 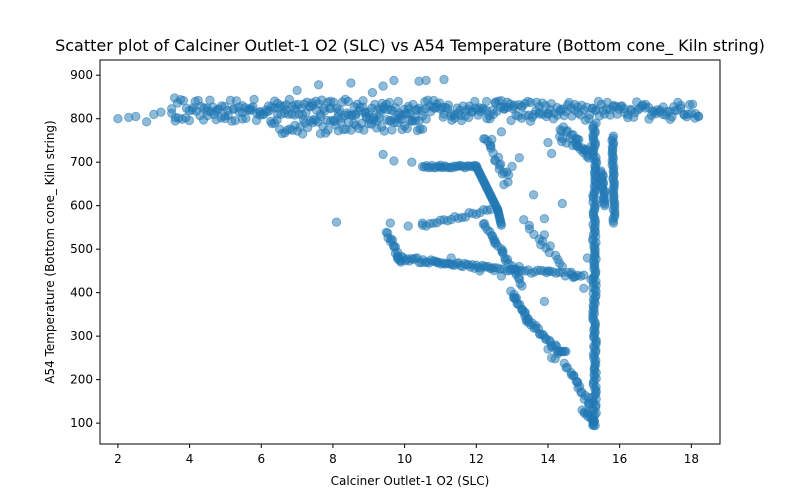 What do you see at coordinates (619, 459) in the screenshot?
I see `x-tick-label: 16` at bounding box center [619, 459].